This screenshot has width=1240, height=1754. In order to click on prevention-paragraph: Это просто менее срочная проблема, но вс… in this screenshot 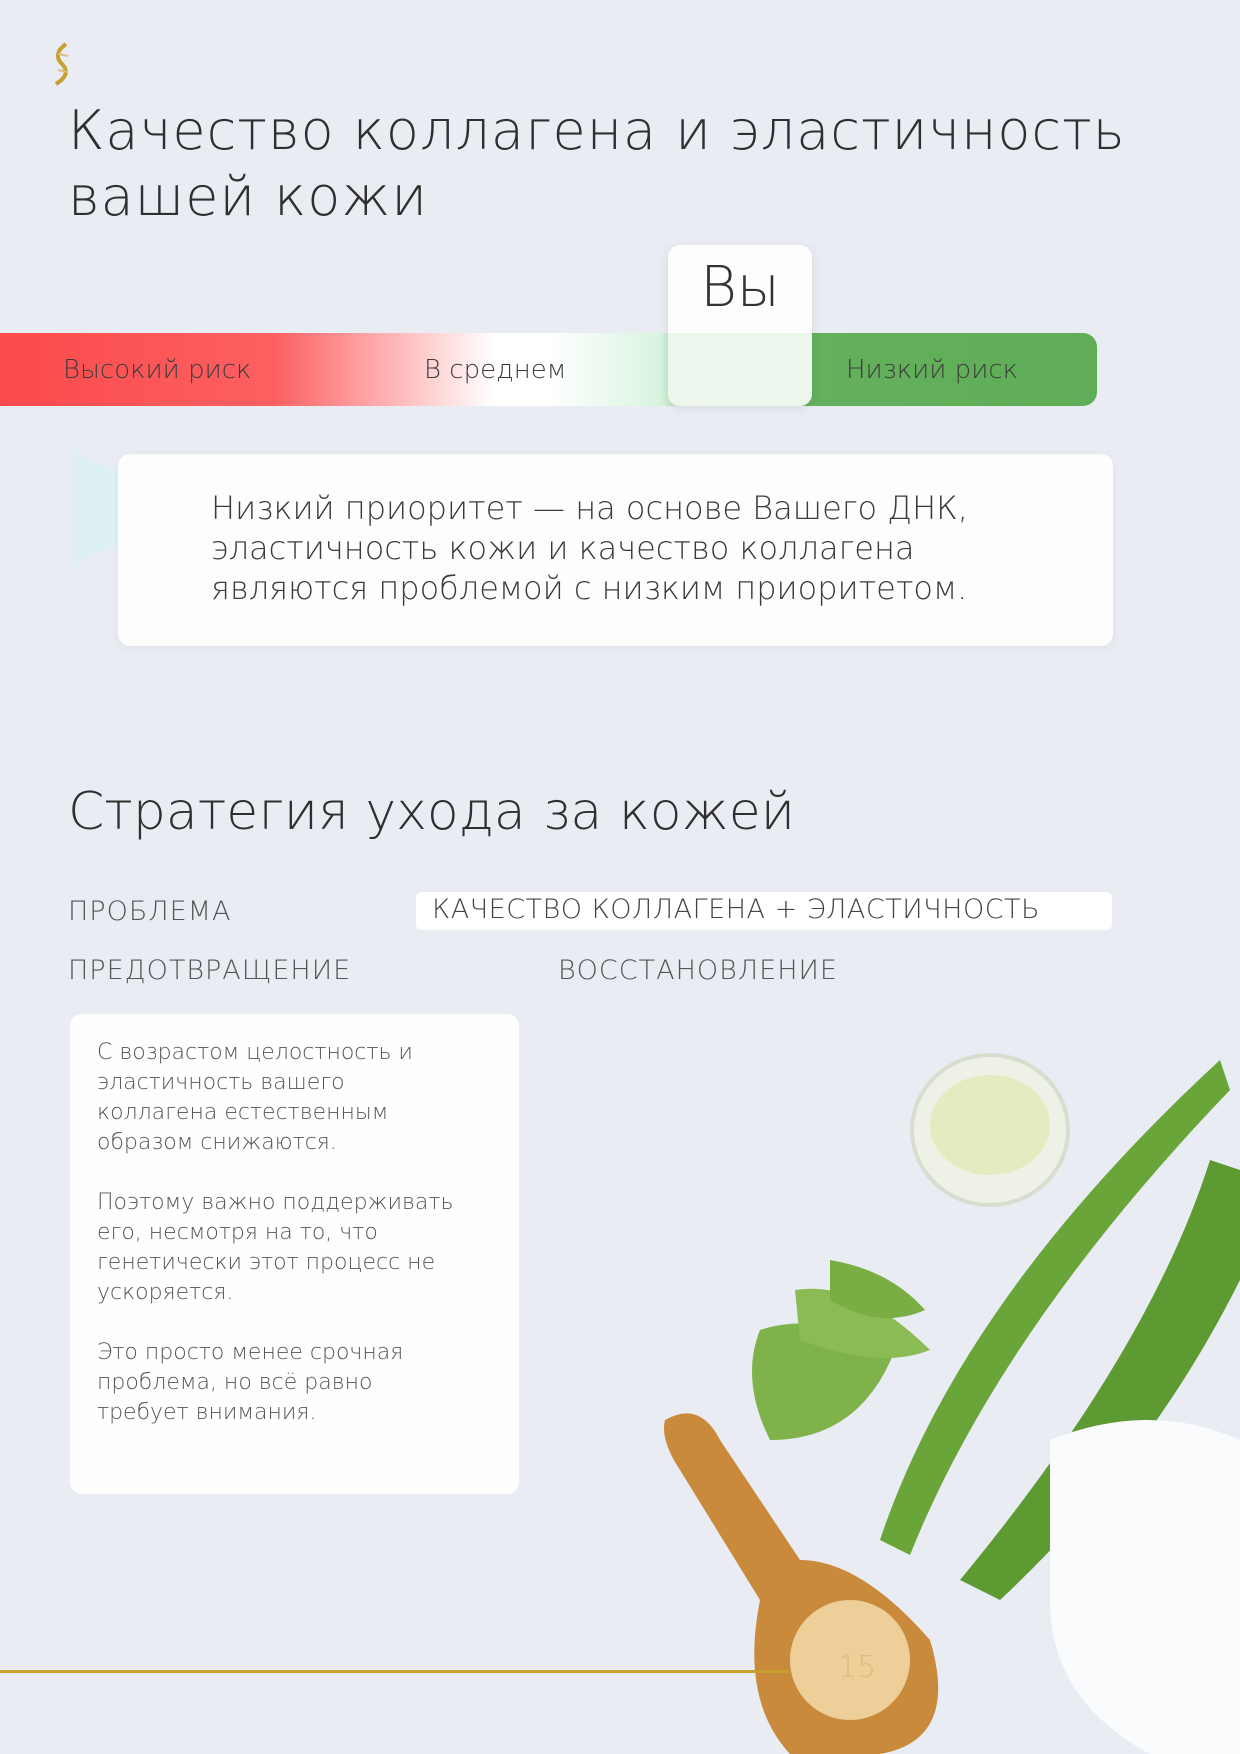, I will do `click(250, 1382)`.